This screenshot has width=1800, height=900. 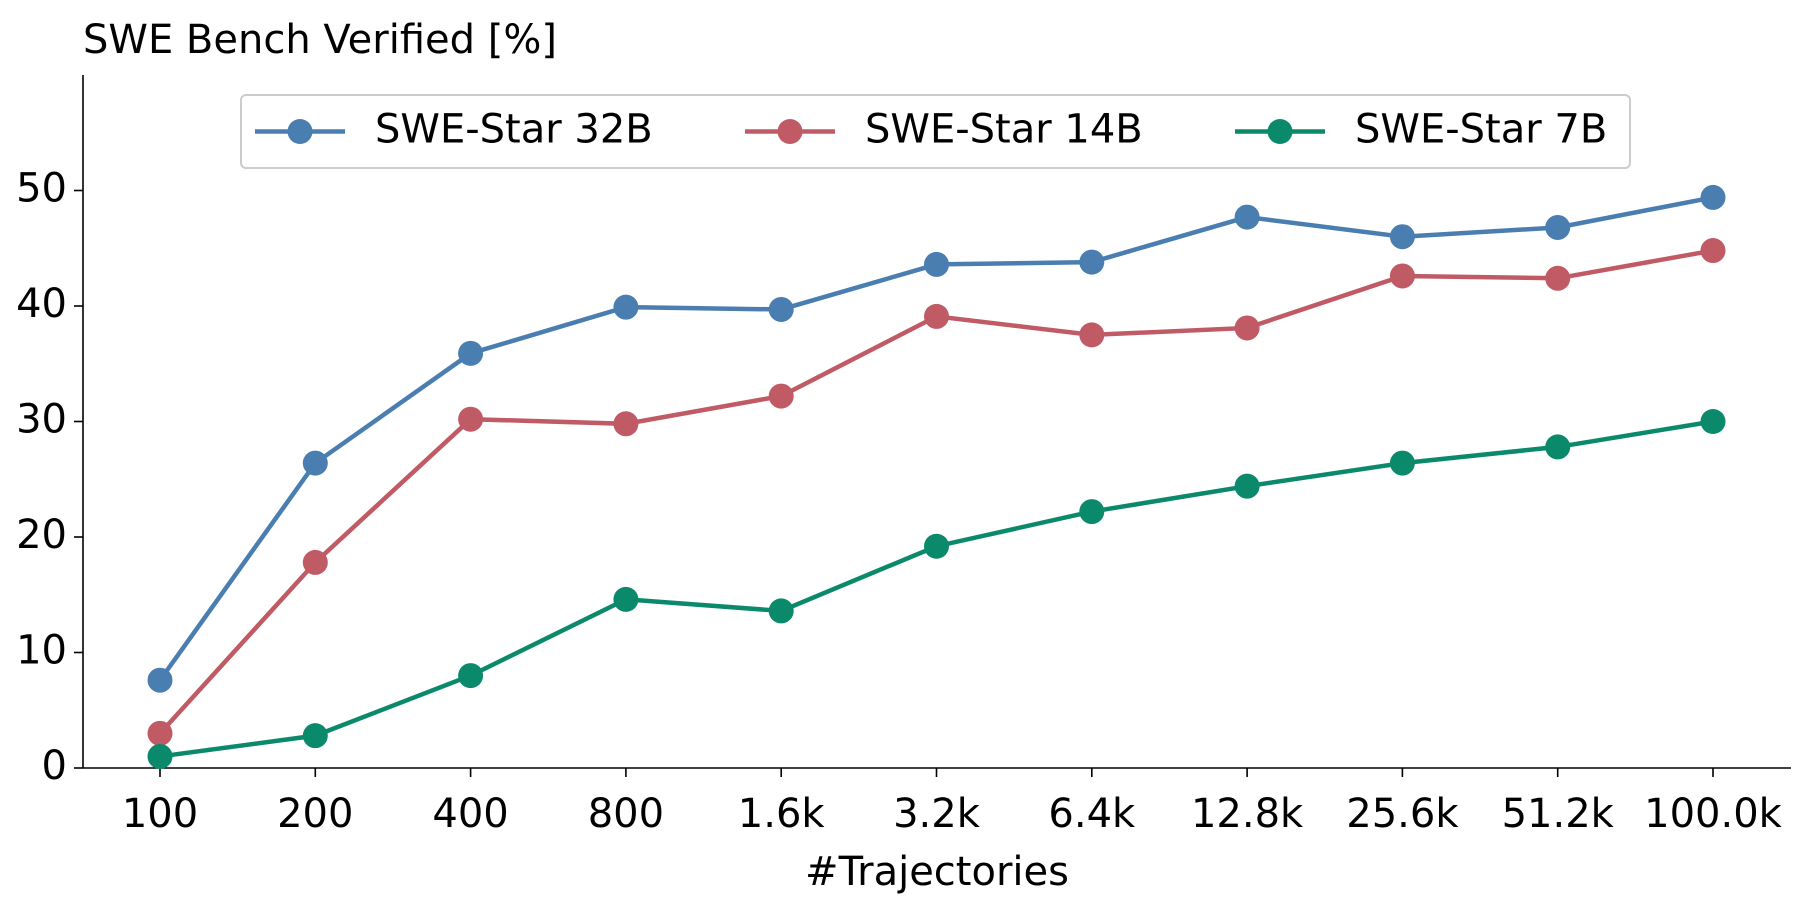 What do you see at coordinates (320, 40) in the screenshot?
I see `y-axis-title: SWE Bench Verified [%]` at bounding box center [320, 40].